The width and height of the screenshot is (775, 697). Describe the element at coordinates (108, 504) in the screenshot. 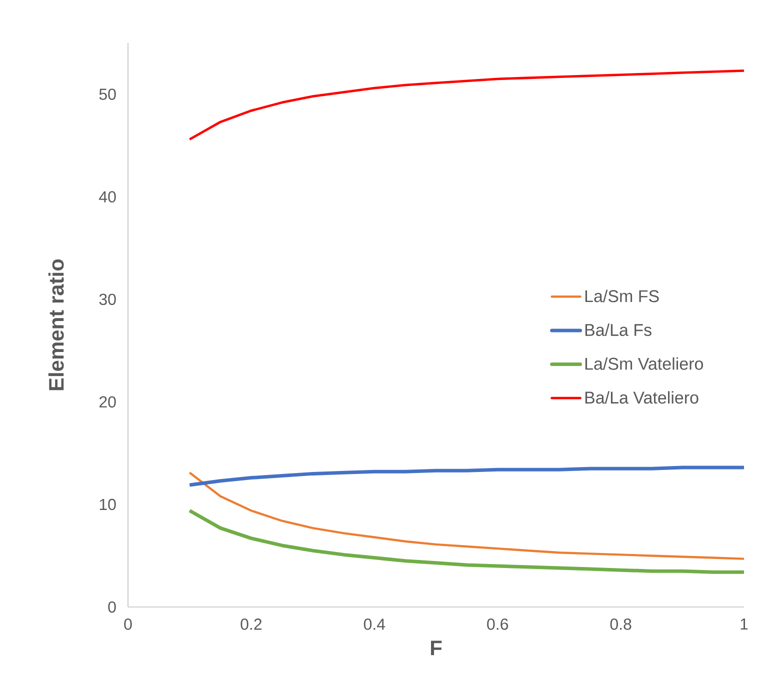

I see `y-tick-label: 10` at that location.